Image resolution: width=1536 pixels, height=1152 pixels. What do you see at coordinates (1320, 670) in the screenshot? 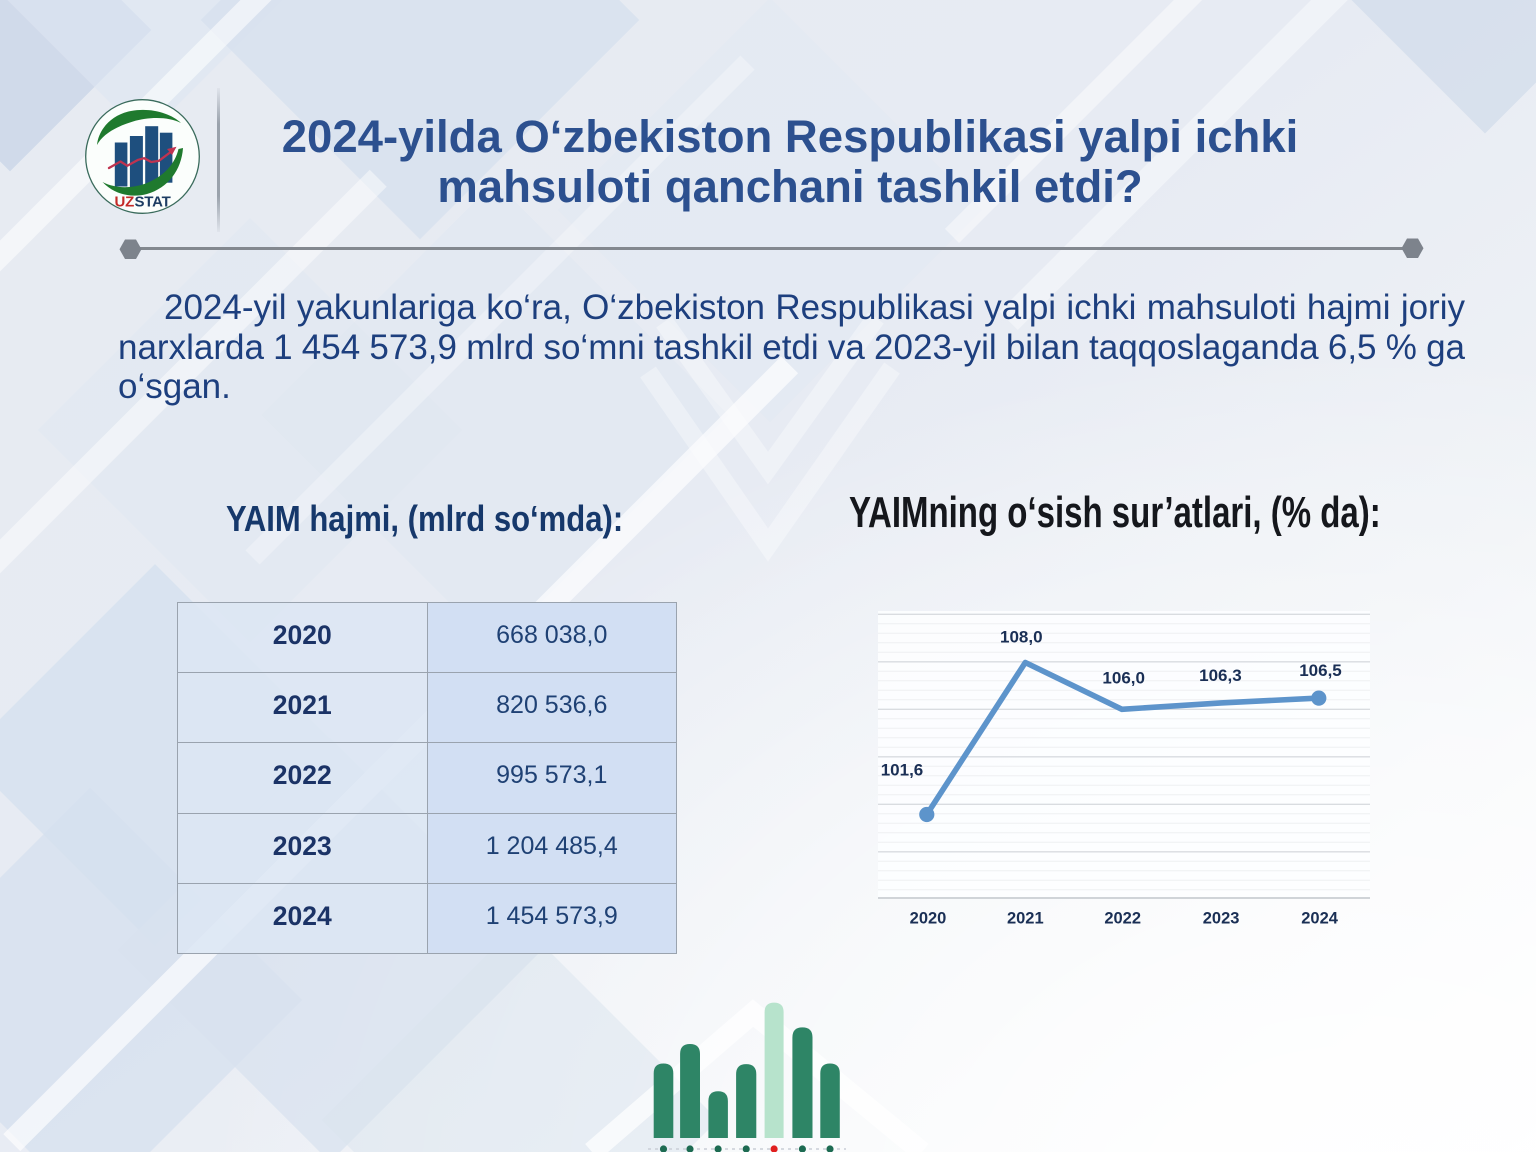
I see `svg-text: 106,5` at bounding box center [1320, 670].